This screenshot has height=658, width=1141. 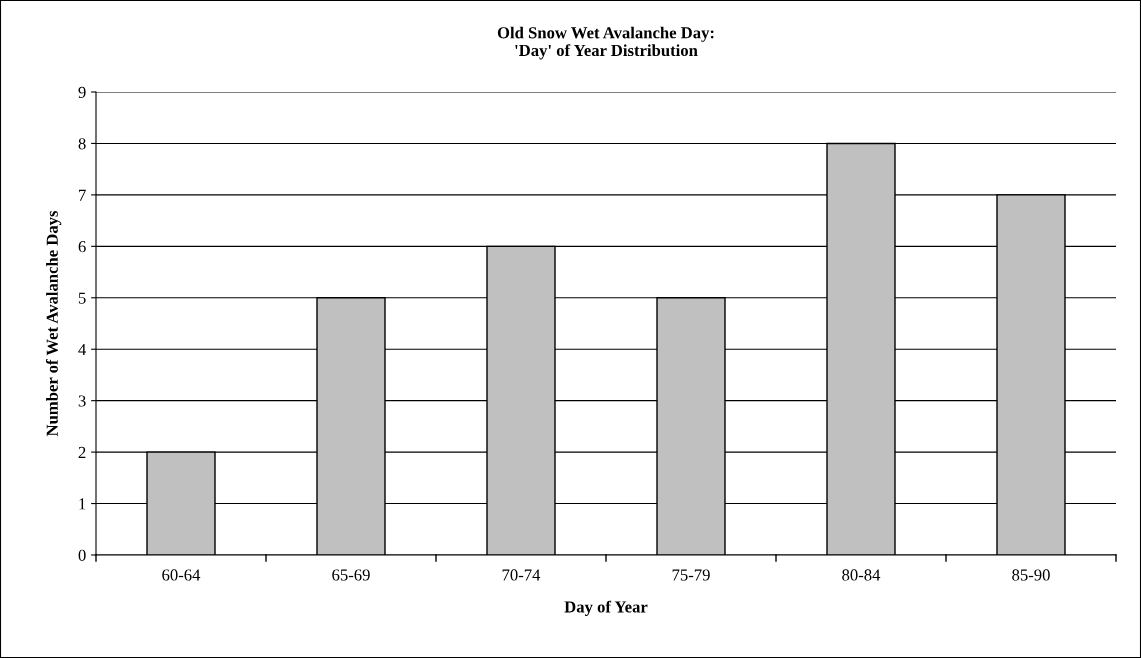 I want to click on y-tick-label: 3, so click(x=82, y=401).